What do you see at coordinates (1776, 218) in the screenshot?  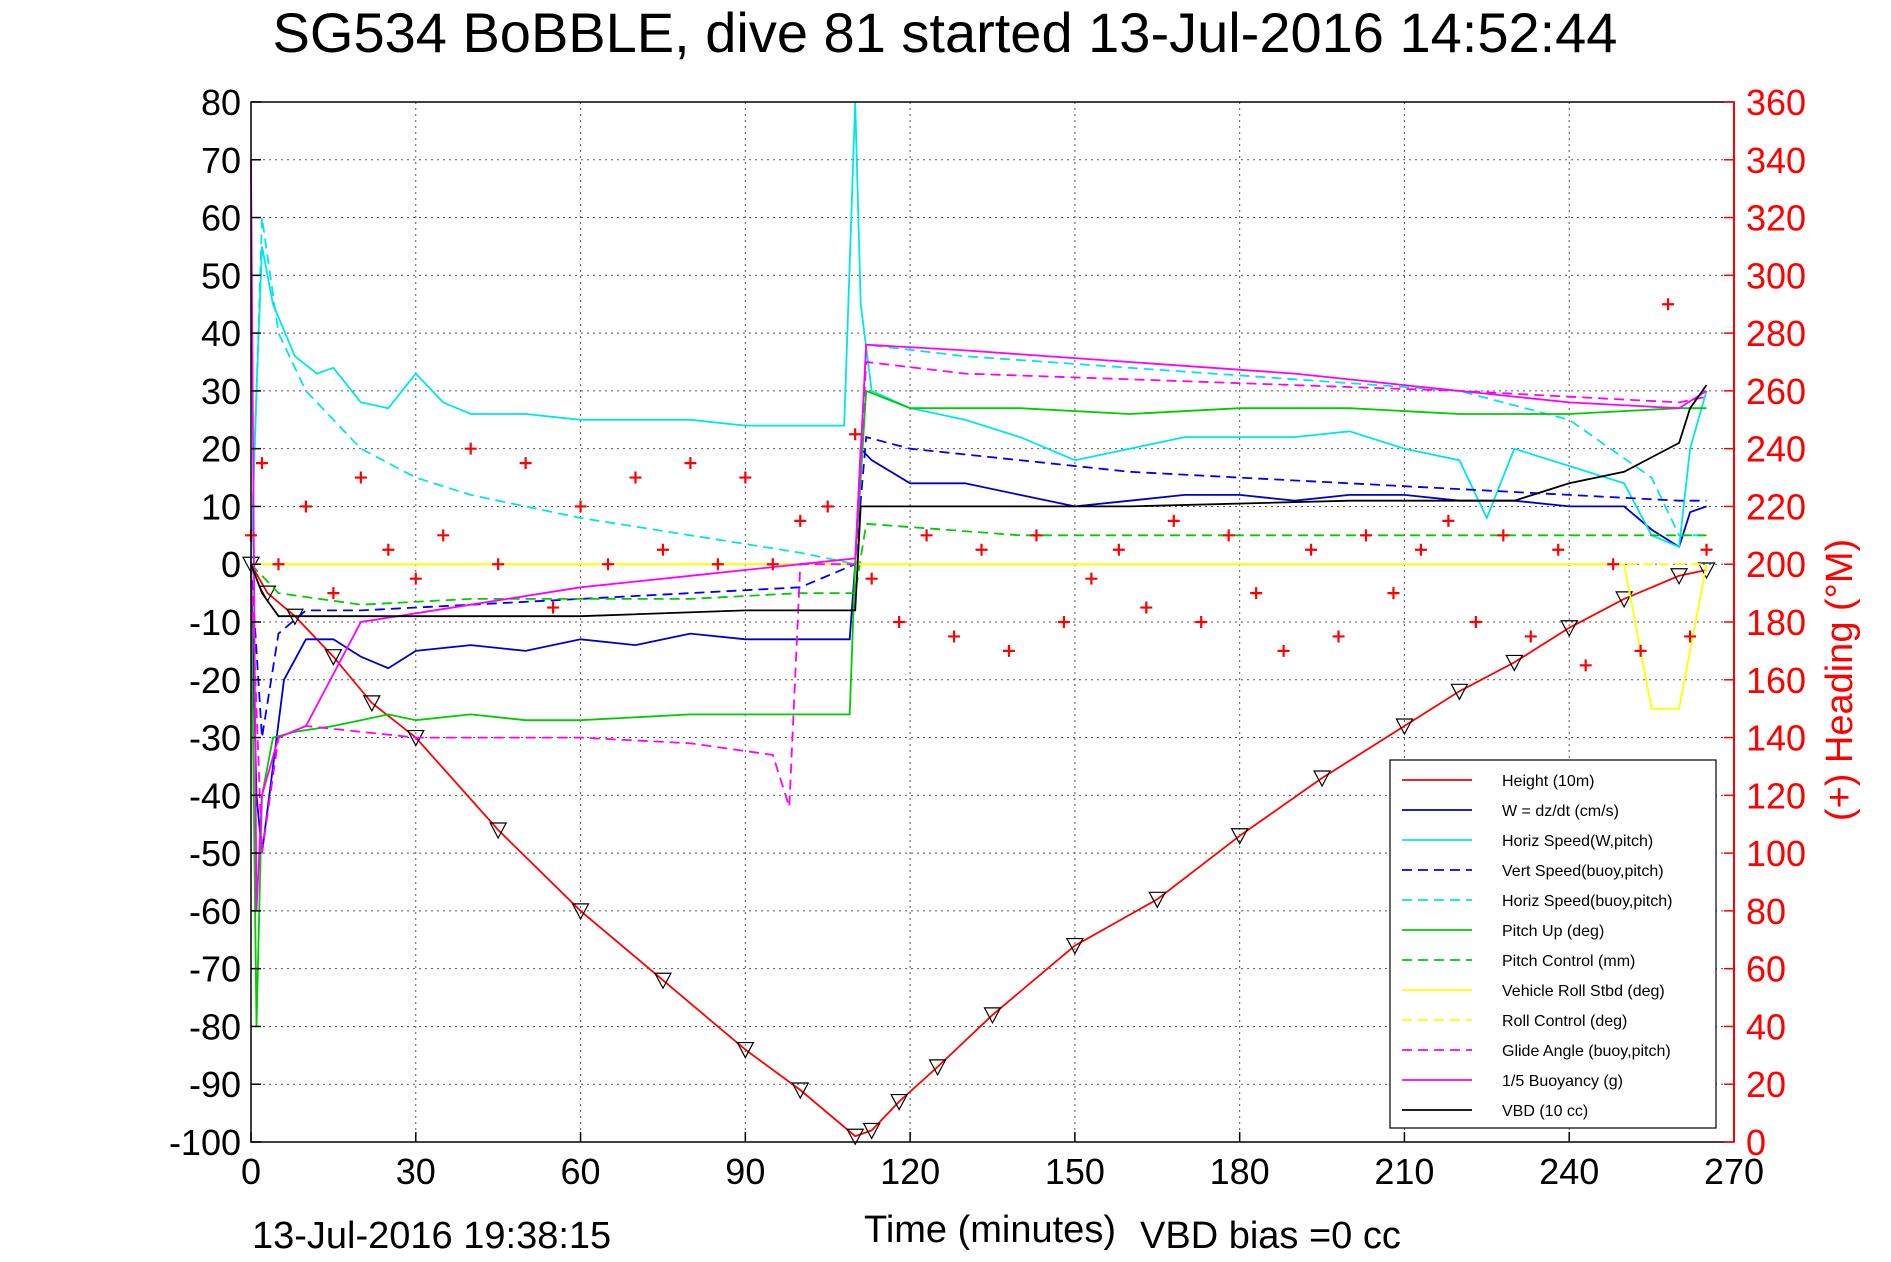 I see `y2-tick-label: 320` at bounding box center [1776, 218].